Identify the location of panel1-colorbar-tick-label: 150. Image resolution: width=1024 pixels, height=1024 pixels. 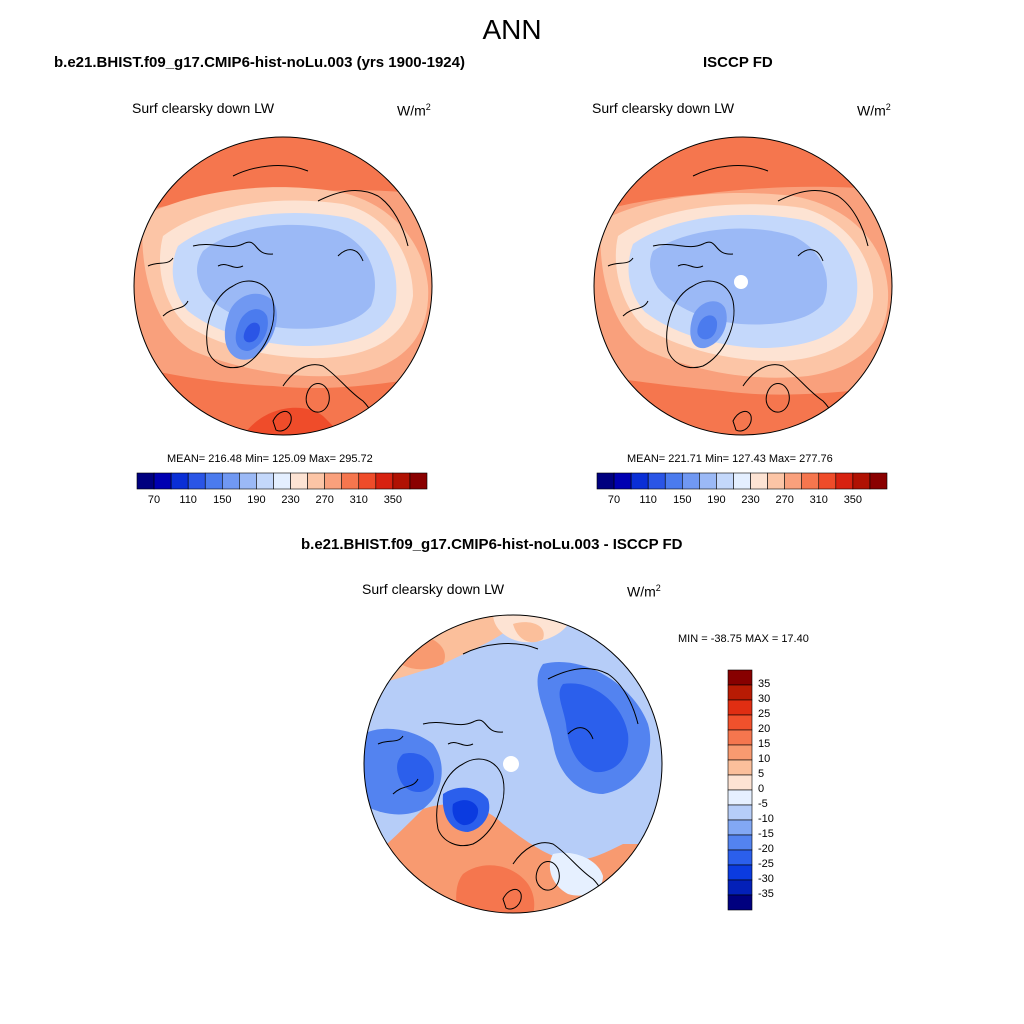
(222, 500).